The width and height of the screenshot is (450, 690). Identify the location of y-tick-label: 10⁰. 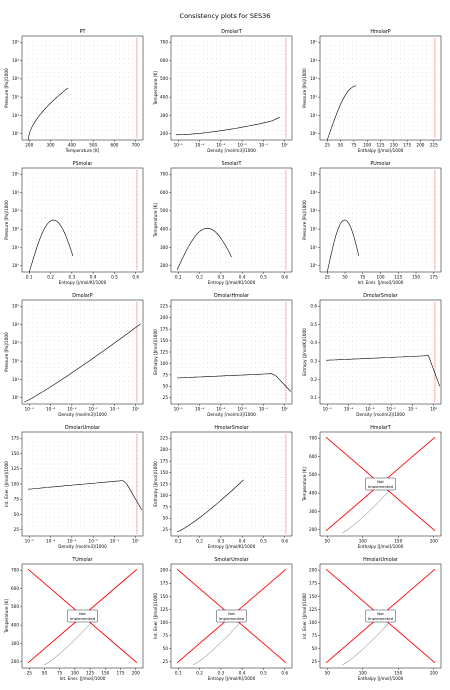
(313, 133).